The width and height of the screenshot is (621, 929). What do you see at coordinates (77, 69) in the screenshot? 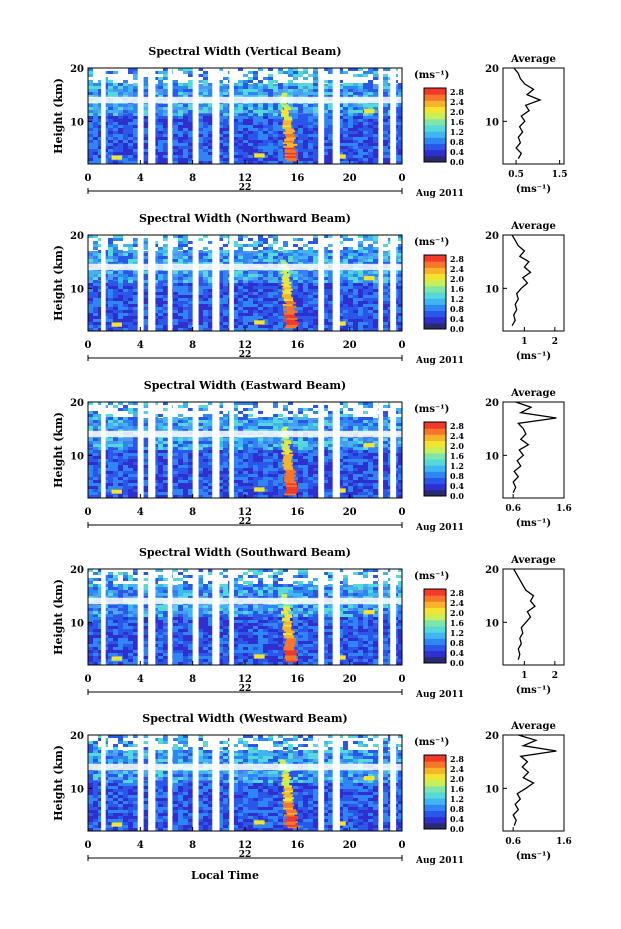
I see `y-tick-label: 20` at bounding box center [77, 69].